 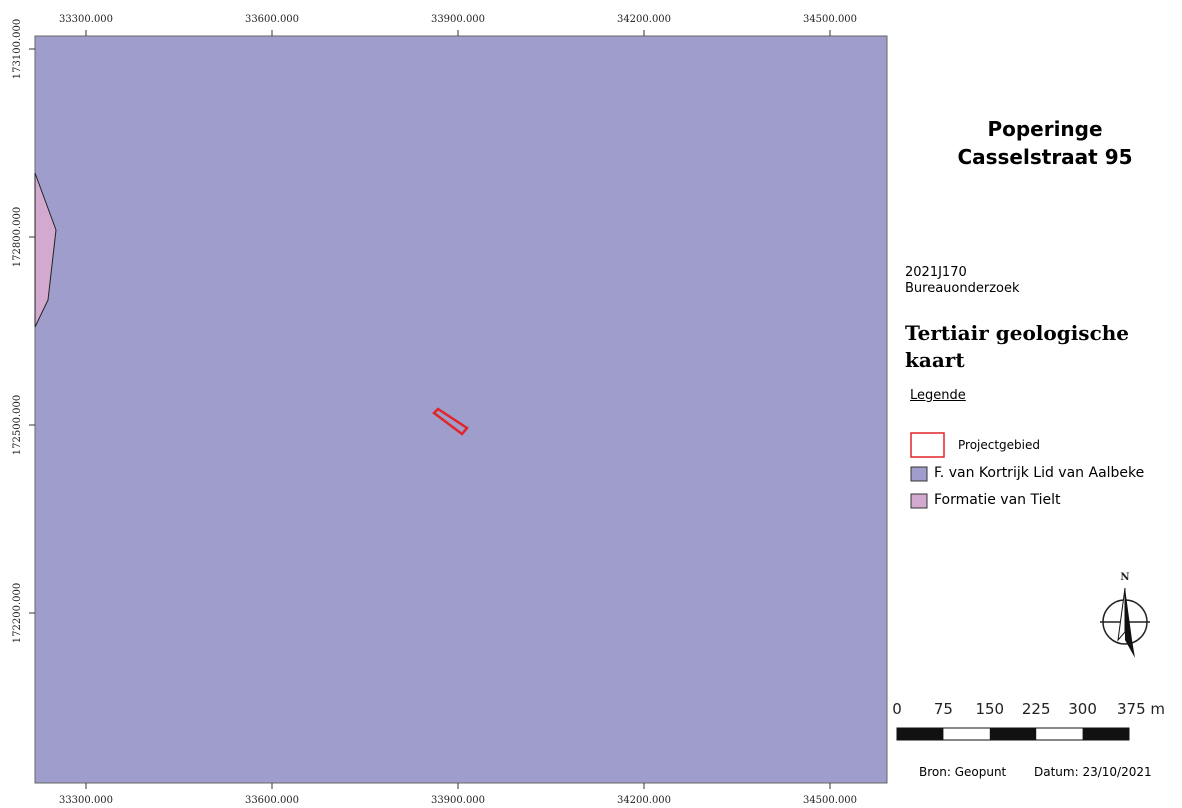 I want to click on date: Datum: 23/10/2021, so click(x=1093, y=772).